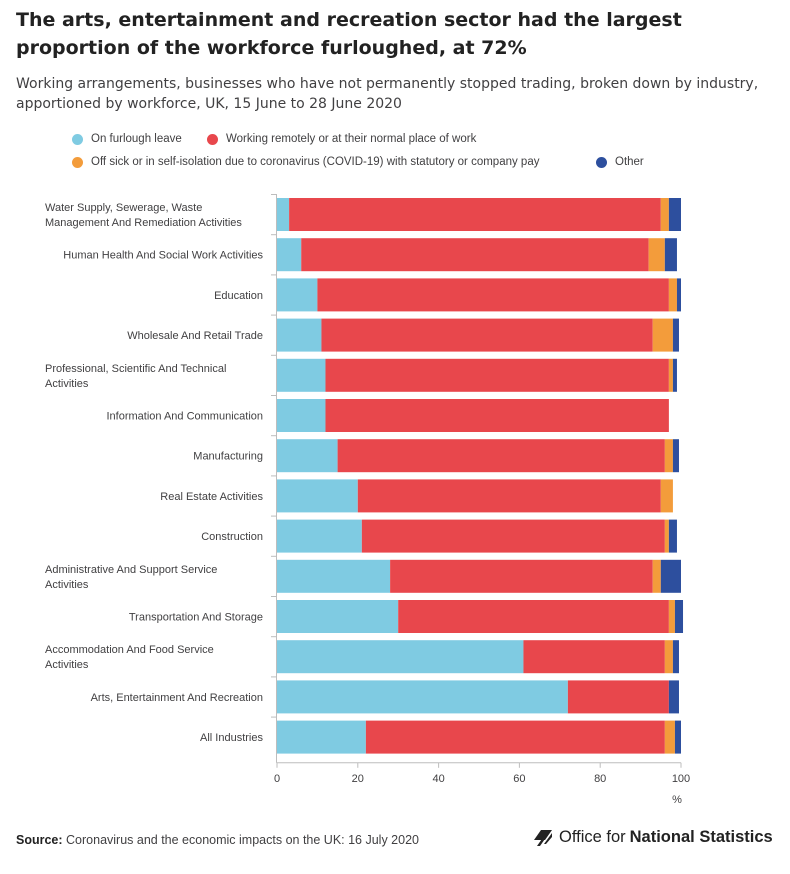 This screenshot has width=790, height=874. What do you see at coordinates (163, 256) in the screenshot?
I see `category-label: Human Health And Social Work Activities` at bounding box center [163, 256].